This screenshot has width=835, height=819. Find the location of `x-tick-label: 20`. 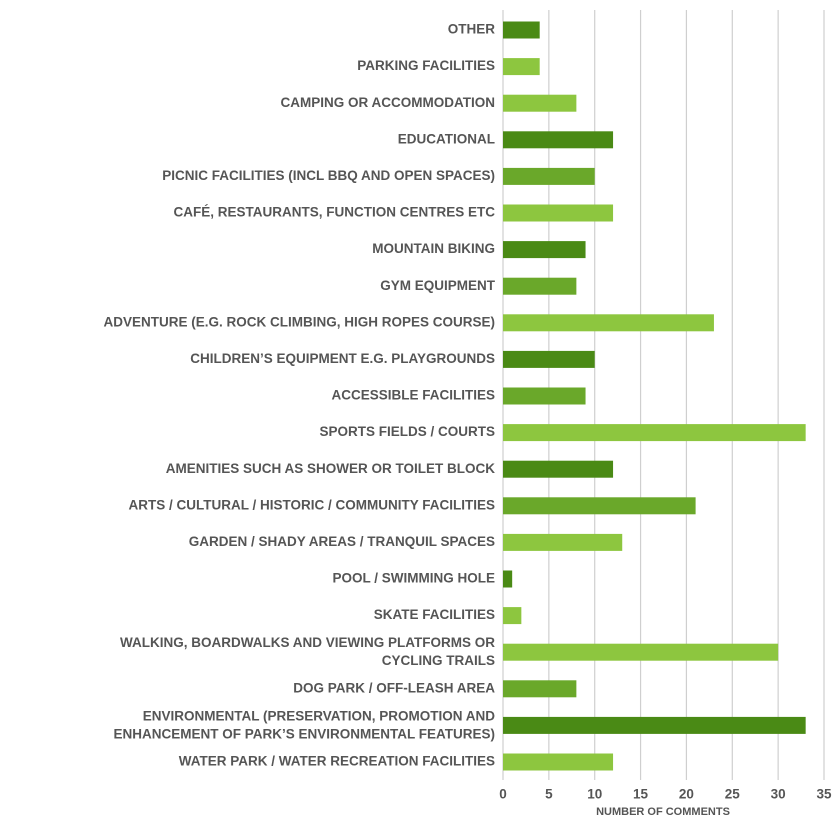

x-tick-label: 20 is located at coordinates (686, 794).